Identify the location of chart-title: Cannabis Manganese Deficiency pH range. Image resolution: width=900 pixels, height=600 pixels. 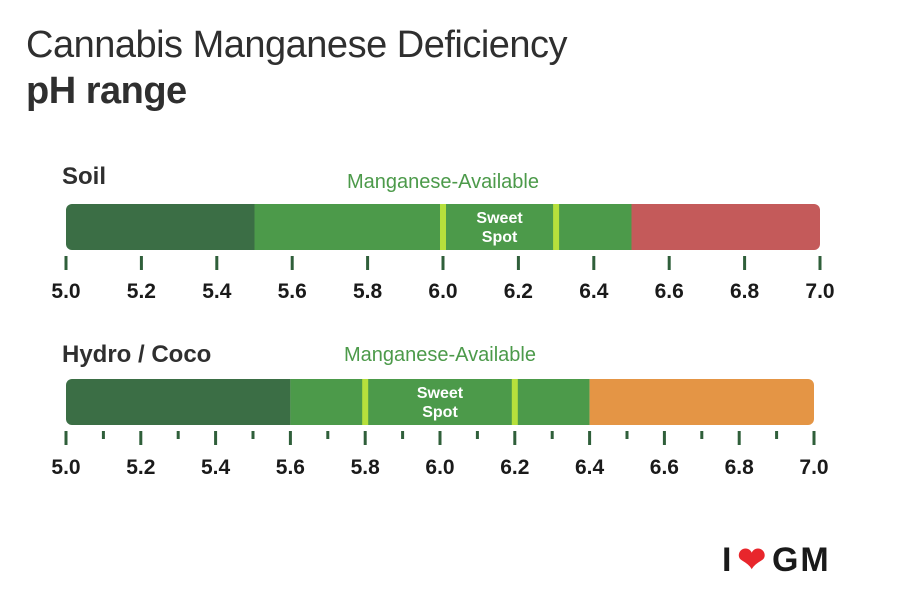
(297, 68).